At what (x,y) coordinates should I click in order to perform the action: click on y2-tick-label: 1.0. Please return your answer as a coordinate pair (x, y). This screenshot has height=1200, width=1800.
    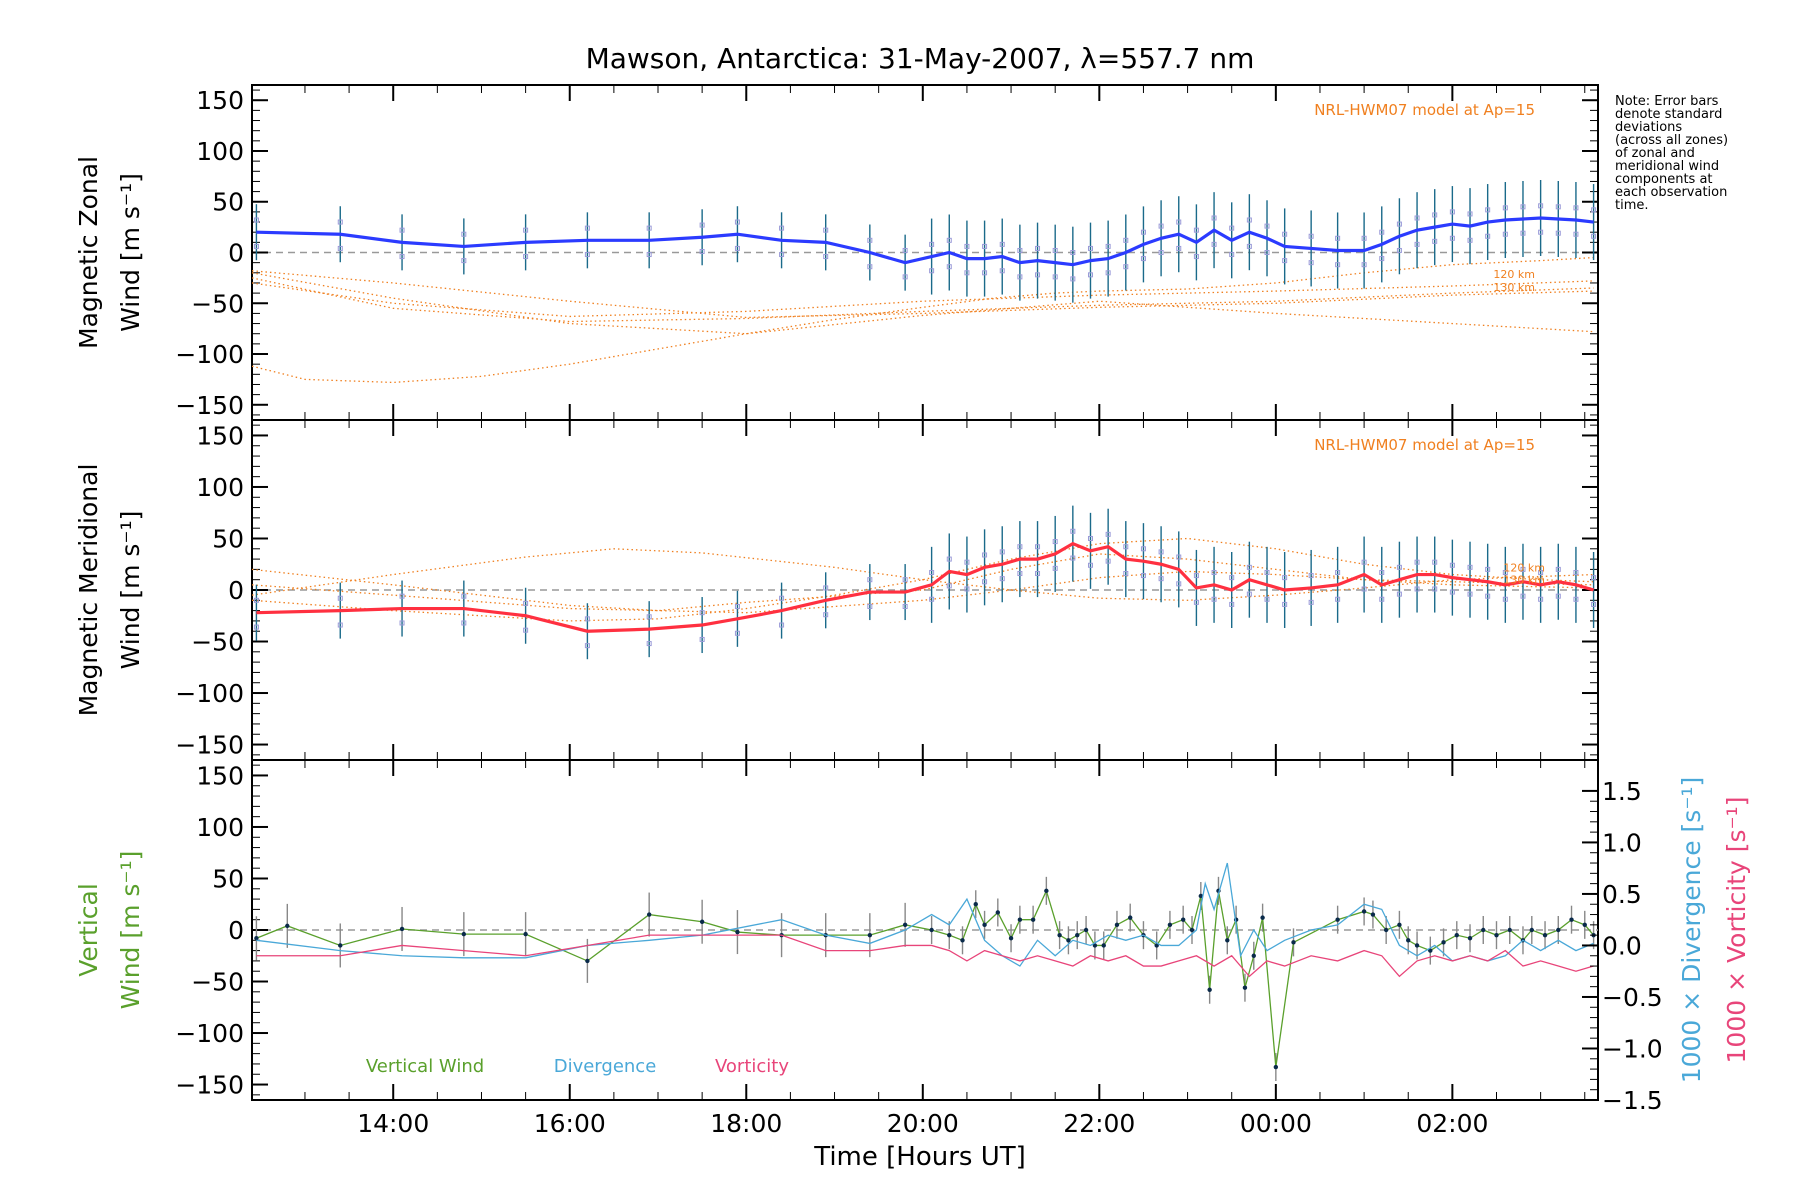
    Looking at the image, I should click on (1622, 842).